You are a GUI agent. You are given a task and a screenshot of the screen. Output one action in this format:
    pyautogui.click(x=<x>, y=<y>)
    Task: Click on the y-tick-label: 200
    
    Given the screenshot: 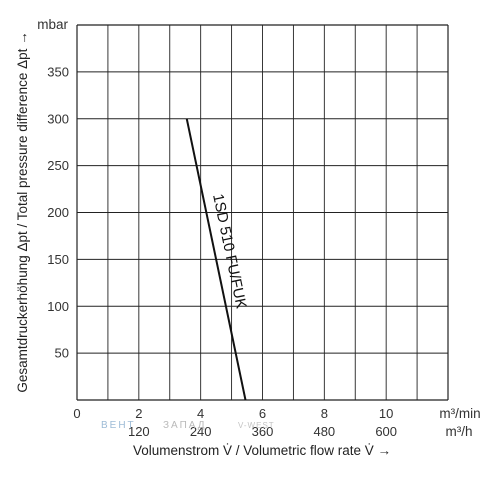 What is the action you would take?
    pyautogui.click(x=58, y=212)
    